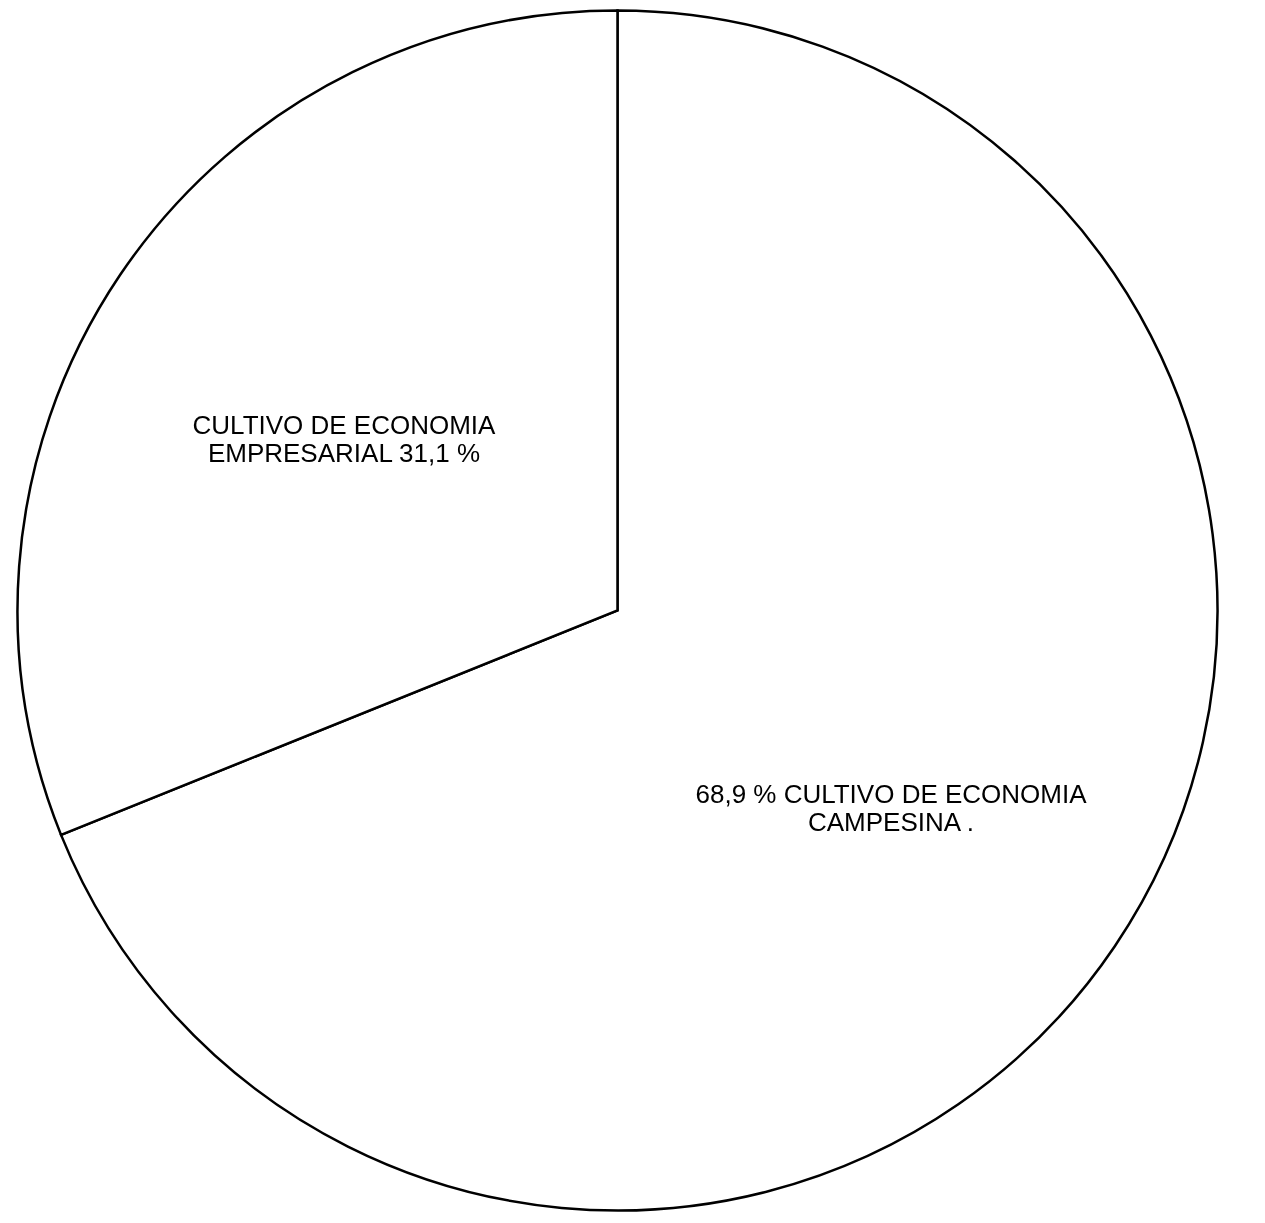  Describe the element at coordinates (344, 438) in the screenshot. I see `slice-label: CULTIVO DE ECONOMIA EMPRESARIAL 31,1 %` at that location.